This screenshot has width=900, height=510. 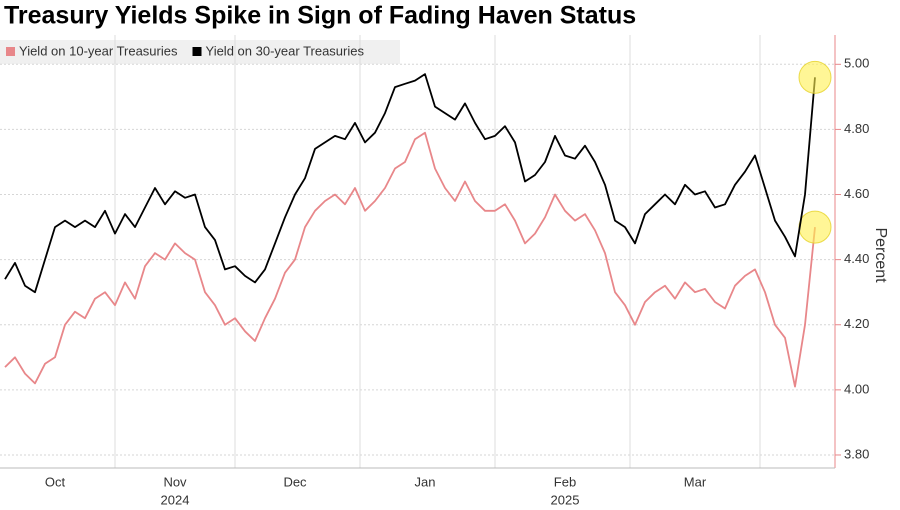 What do you see at coordinates (856, 258) in the screenshot?
I see `y-tick-label: 4.40` at bounding box center [856, 258].